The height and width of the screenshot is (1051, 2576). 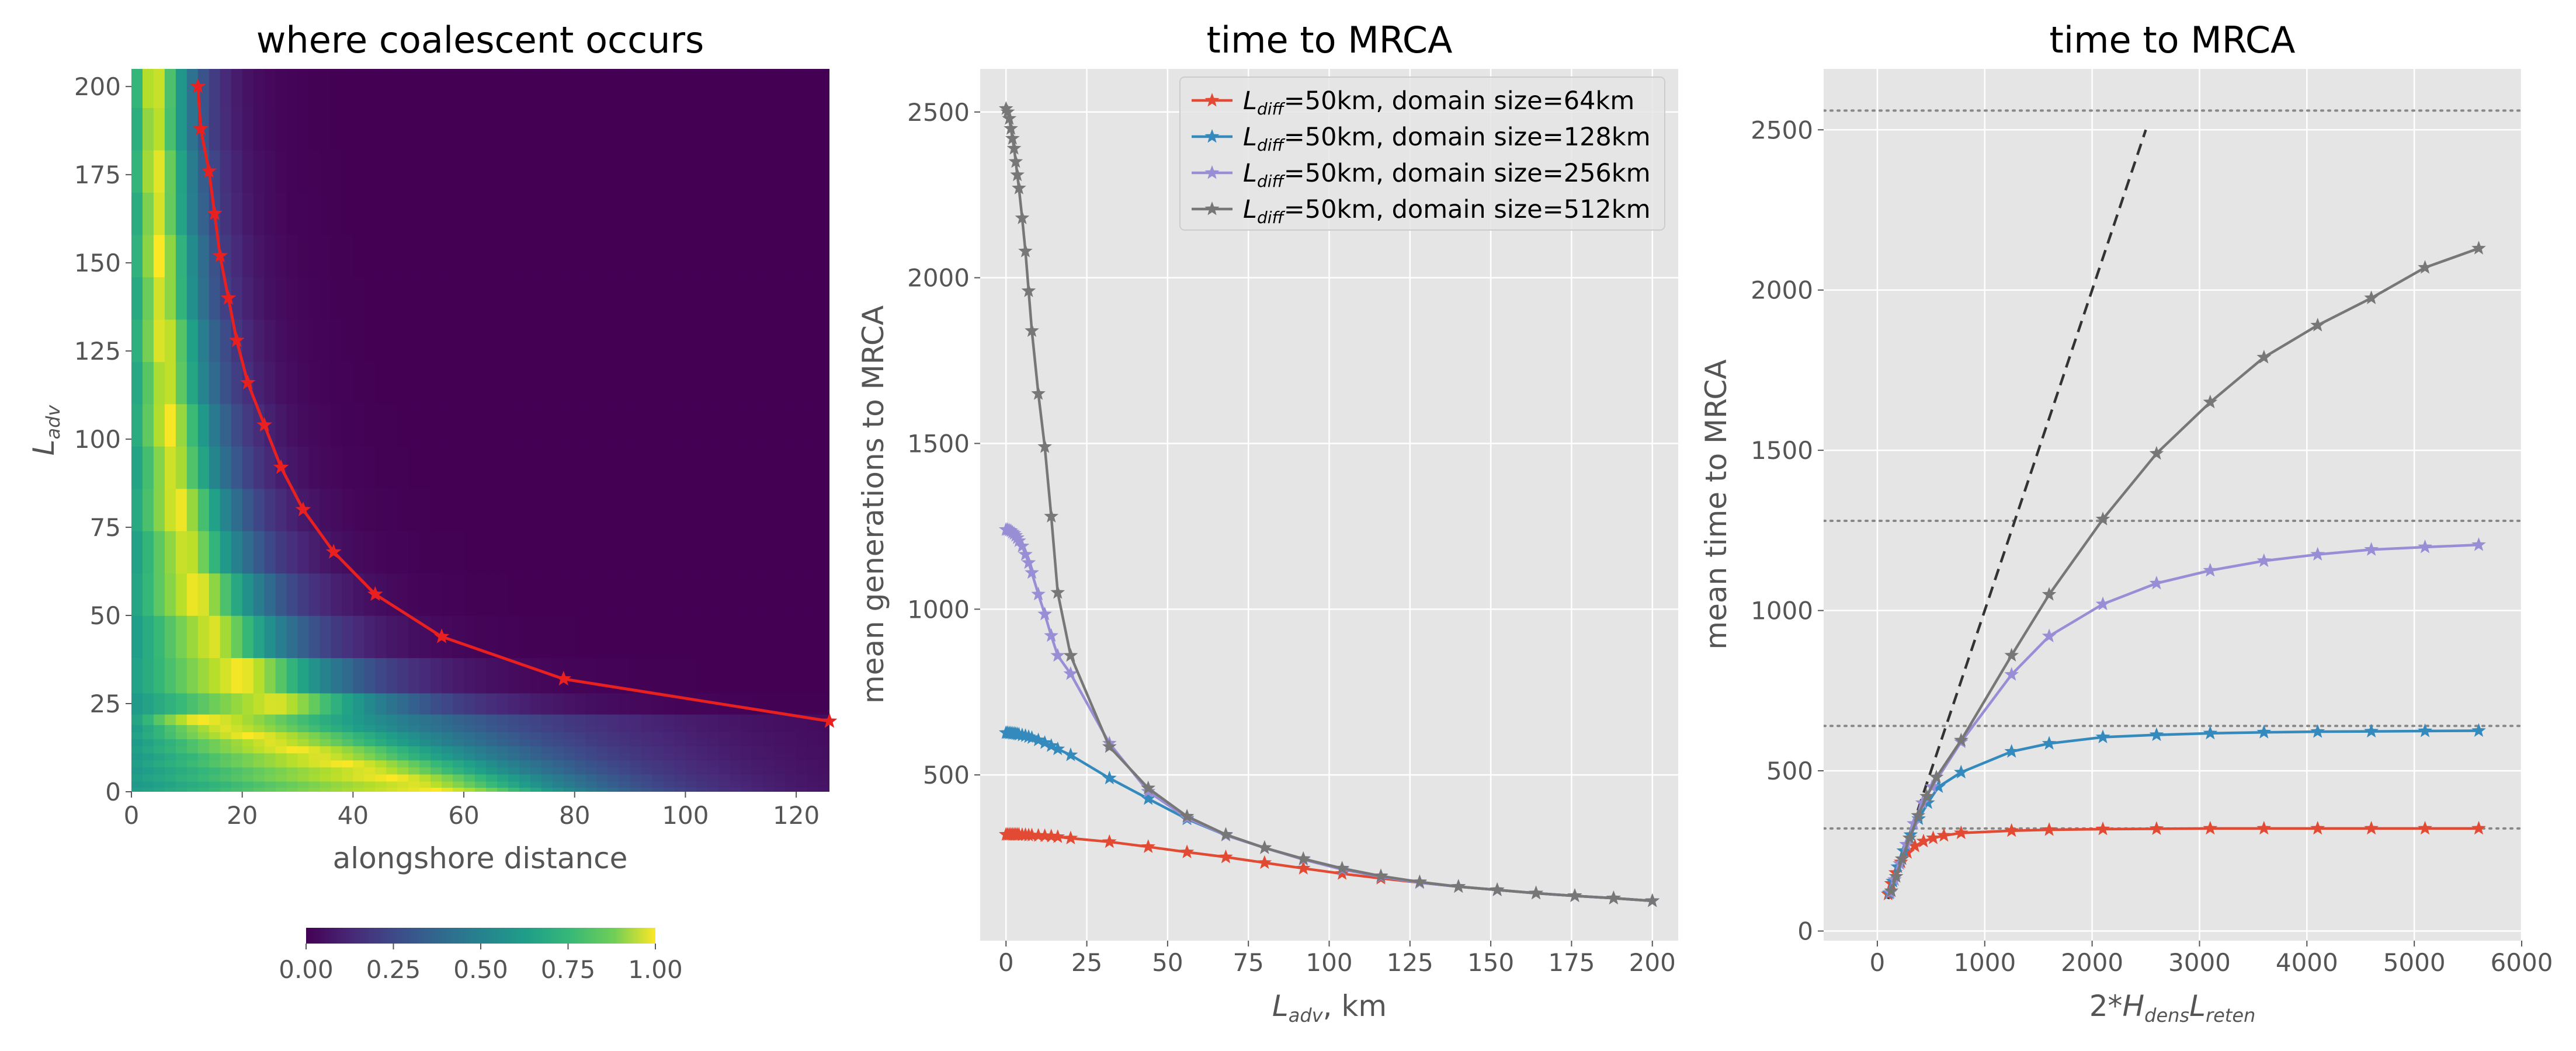 What do you see at coordinates (105, 704) in the screenshot?
I see `y-tick-label: 25` at bounding box center [105, 704].